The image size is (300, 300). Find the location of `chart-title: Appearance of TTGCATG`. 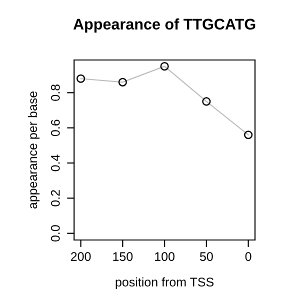

chart-title: Appearance of TTGCATG is located at coordinates (164, 25).